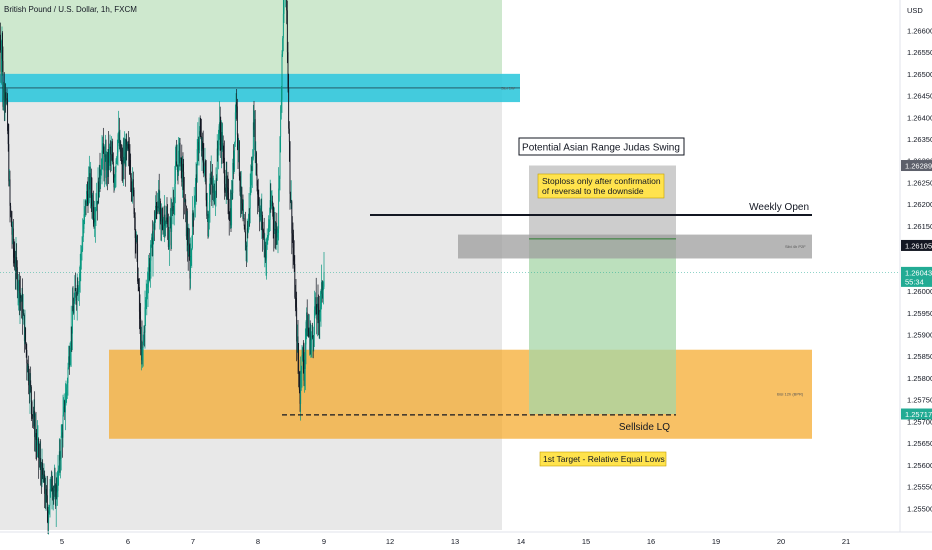 This screenshot has width=932, height=550. Describe the element at coordinates (919, 400) in the screenshot. I see `price-tick-17: 1.25750` at that location.